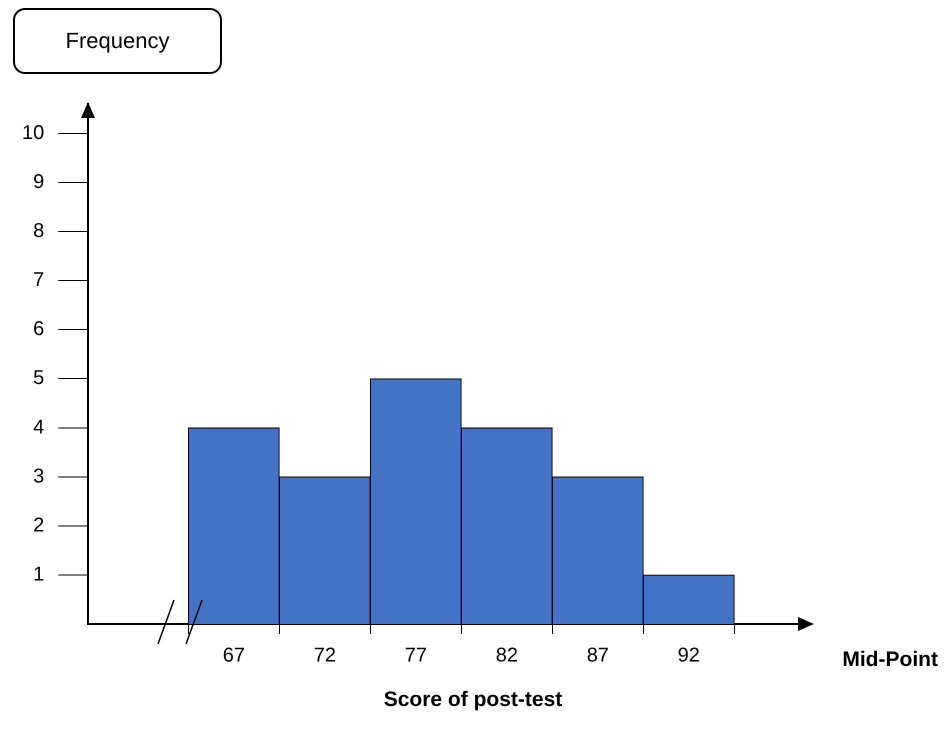 This screenshot has height=737, width=949. Describe the element at coordinates (33, 133) in the screenshot. I see `y-tick-label: 10` at that location.